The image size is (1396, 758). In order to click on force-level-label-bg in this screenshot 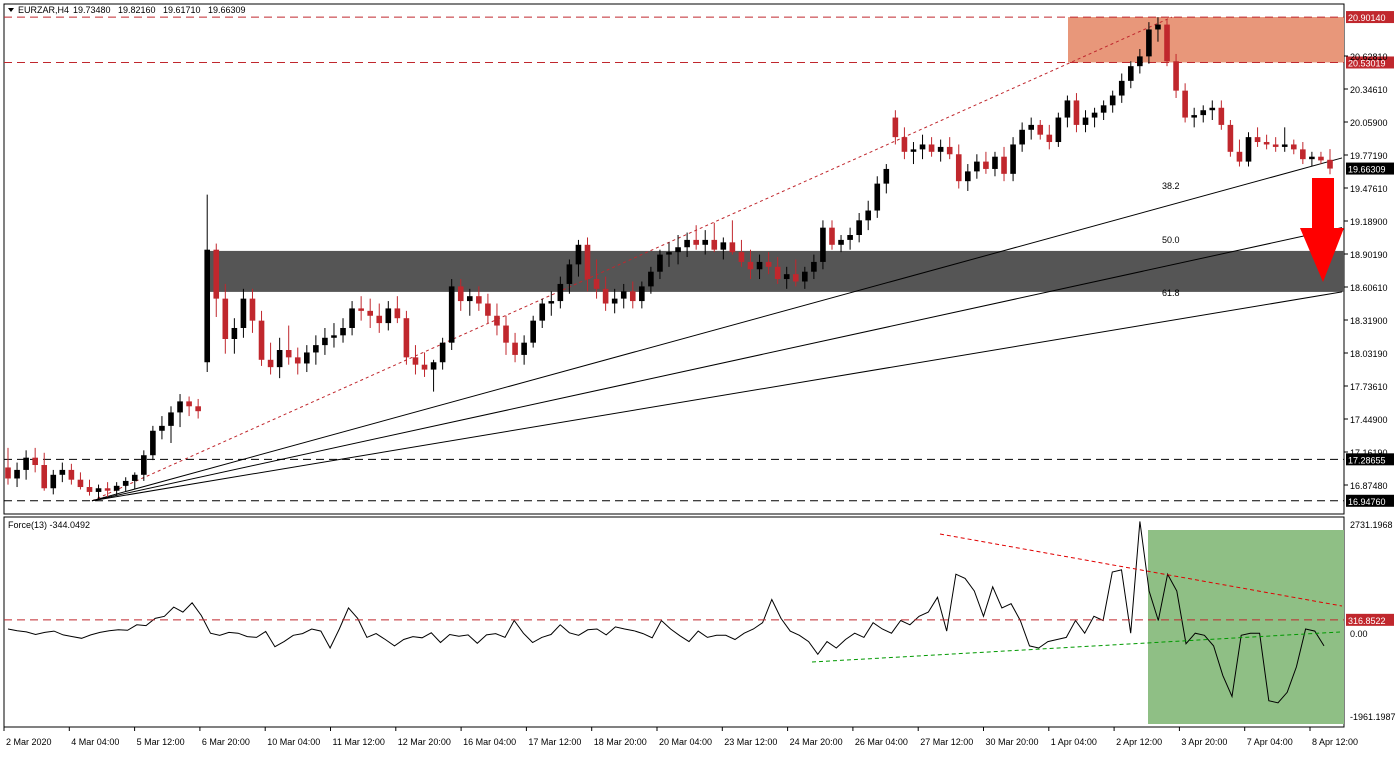, I will do `click(1370, 619)`.